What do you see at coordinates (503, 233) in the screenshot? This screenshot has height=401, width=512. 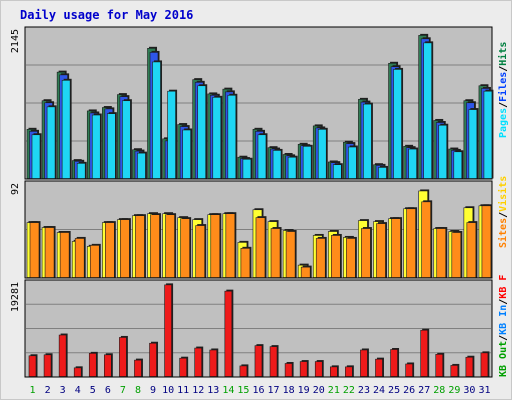 I see `legend-item: Sites` at bounding box center [503, 233].